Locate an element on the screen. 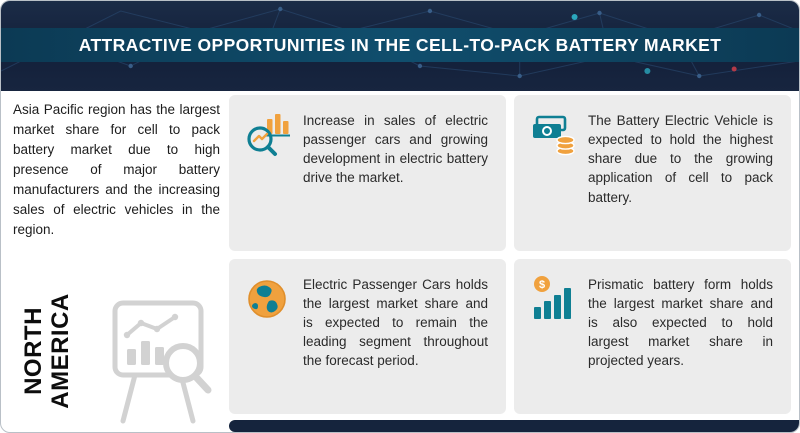  region-label-line1: NORTH is located at coordinates (34, 351).